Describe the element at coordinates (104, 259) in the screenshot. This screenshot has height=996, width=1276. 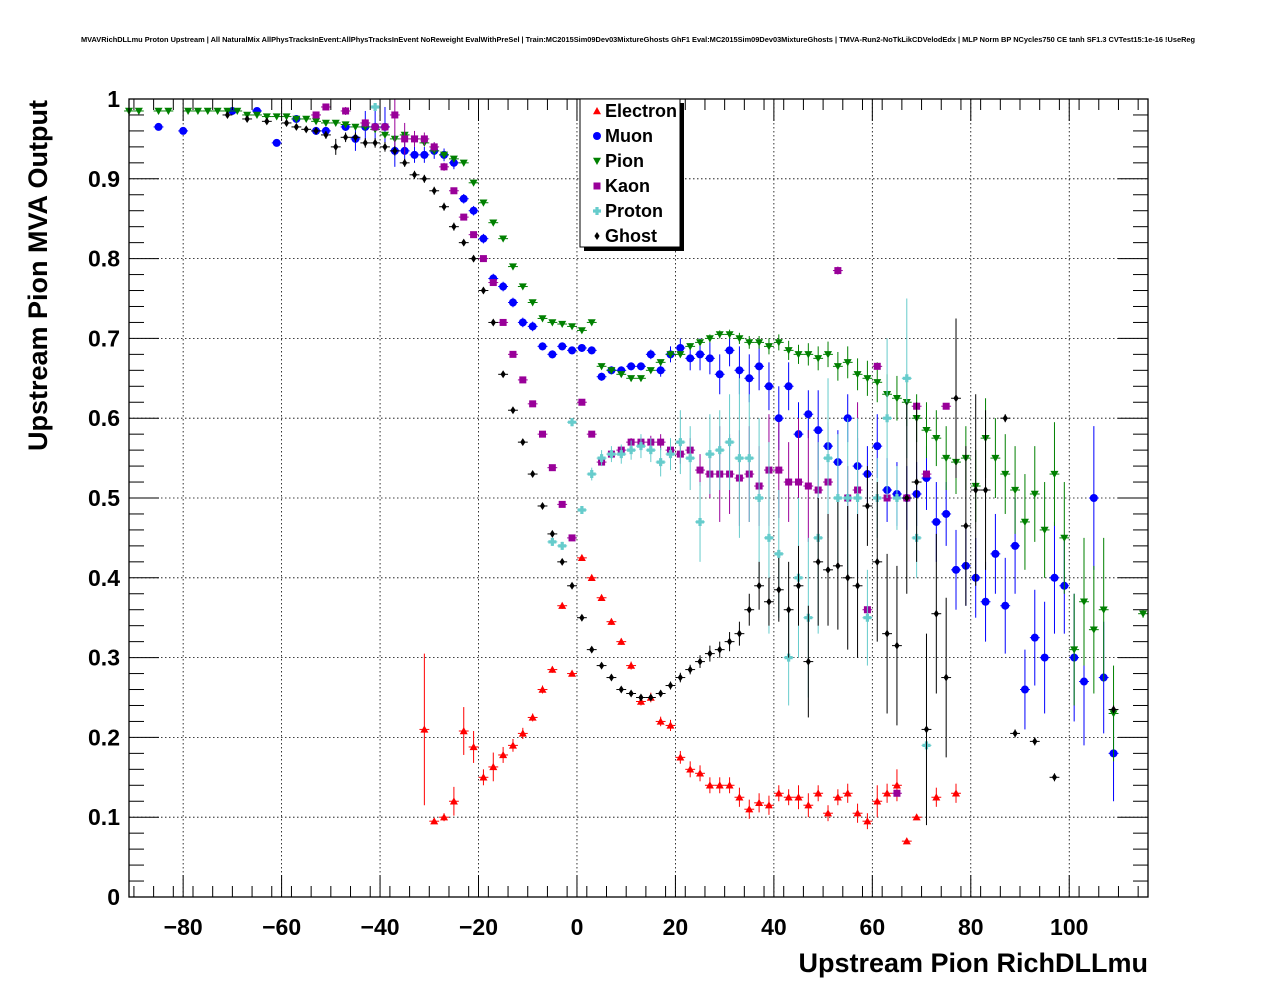
I see `y-tick-label: 0.8` at that location.